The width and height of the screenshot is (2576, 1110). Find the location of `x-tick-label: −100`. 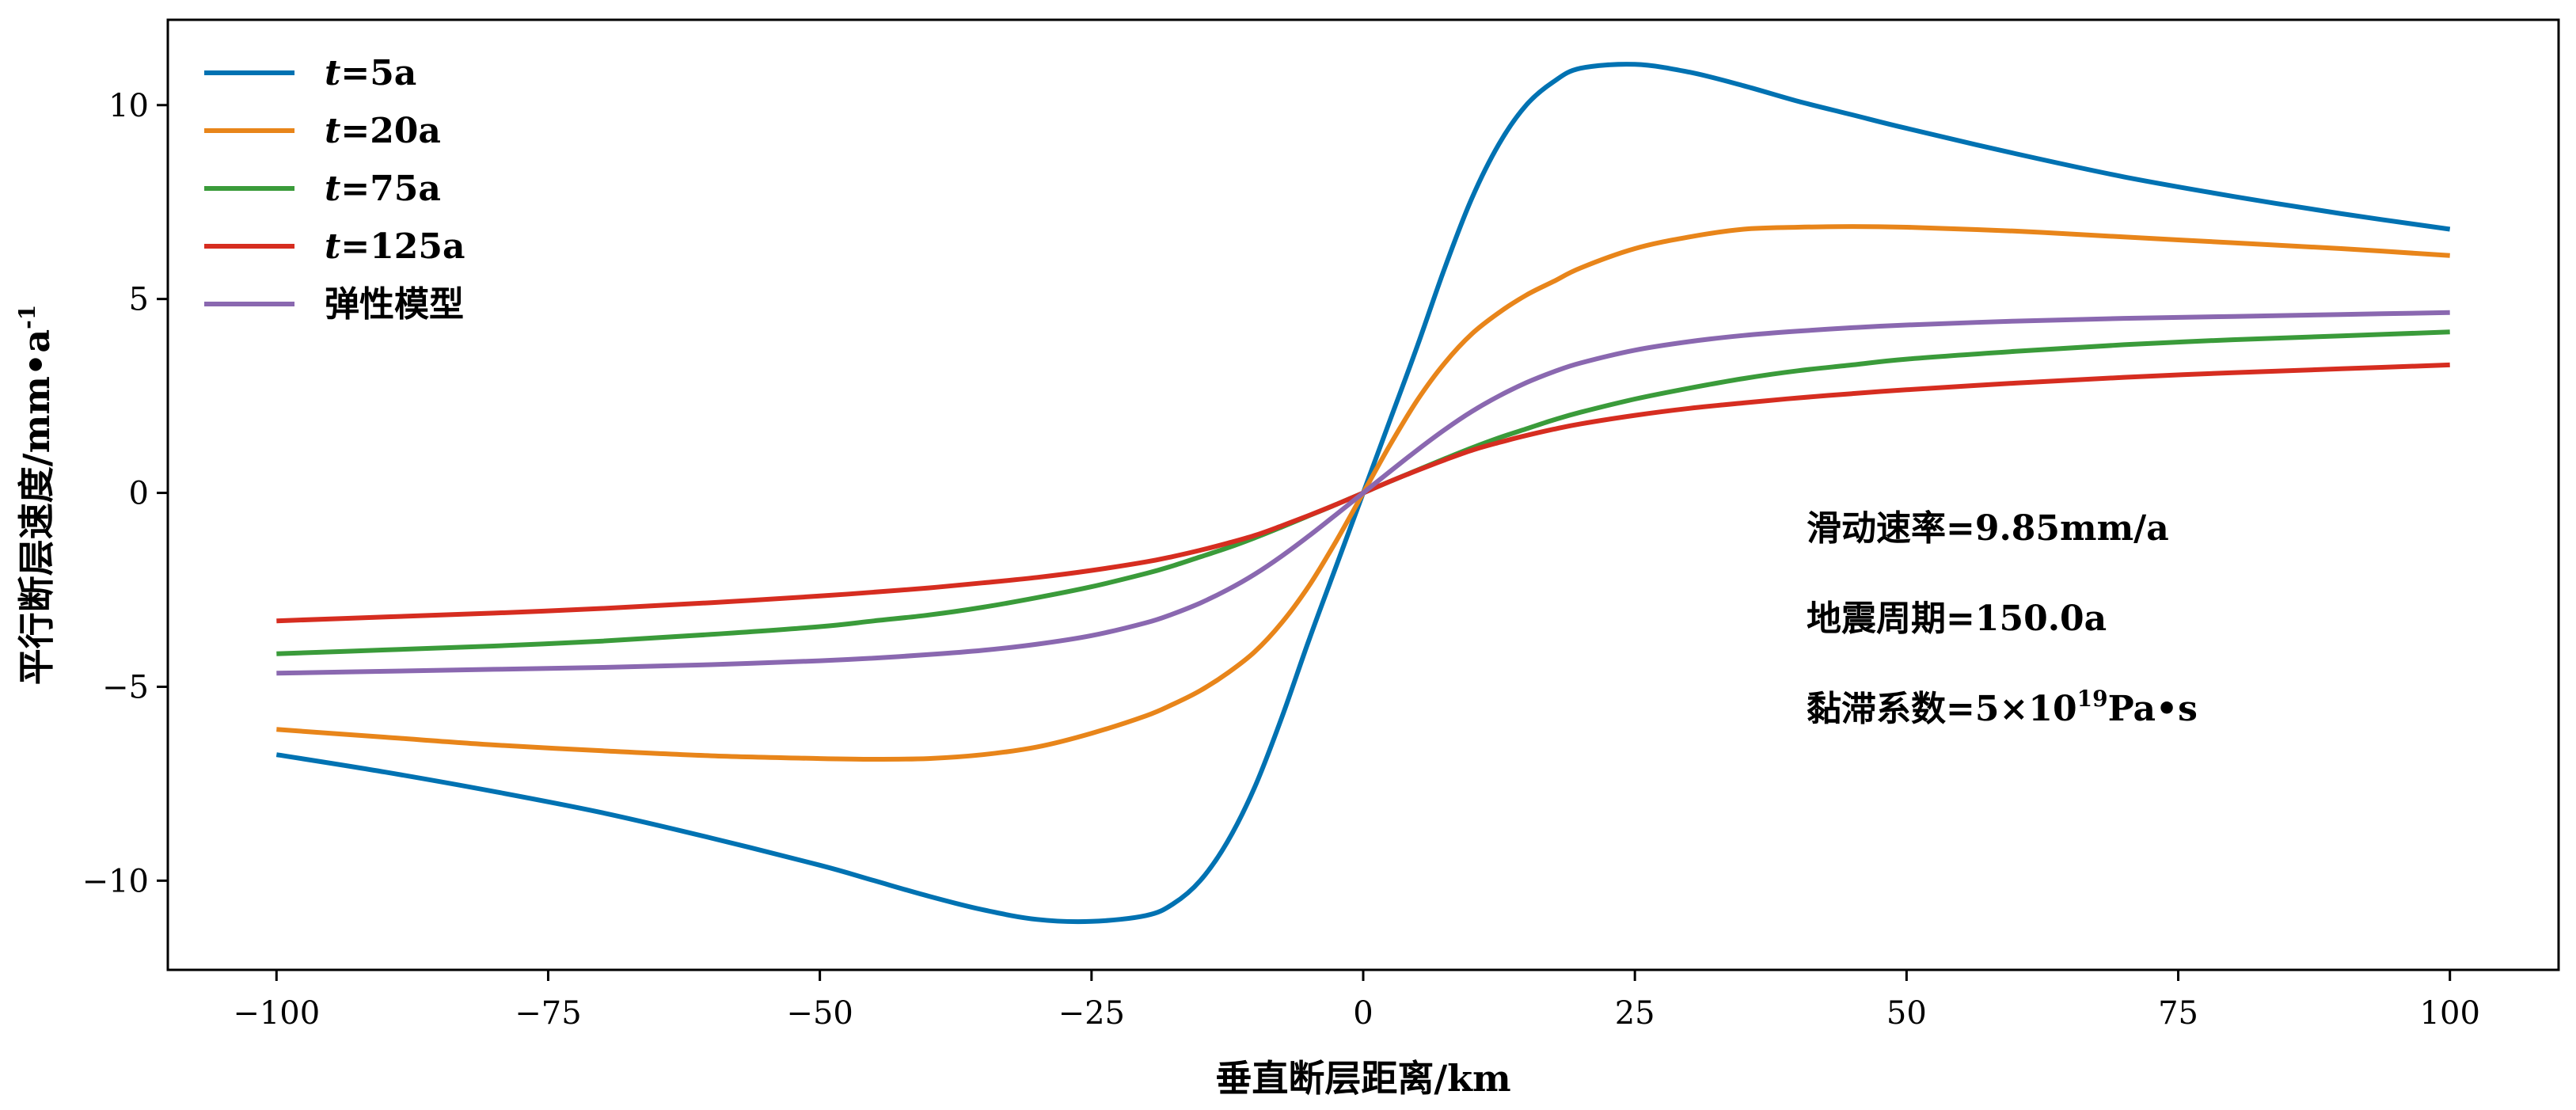

x-tick-label: −100 is located at coordinates (276, 1013).